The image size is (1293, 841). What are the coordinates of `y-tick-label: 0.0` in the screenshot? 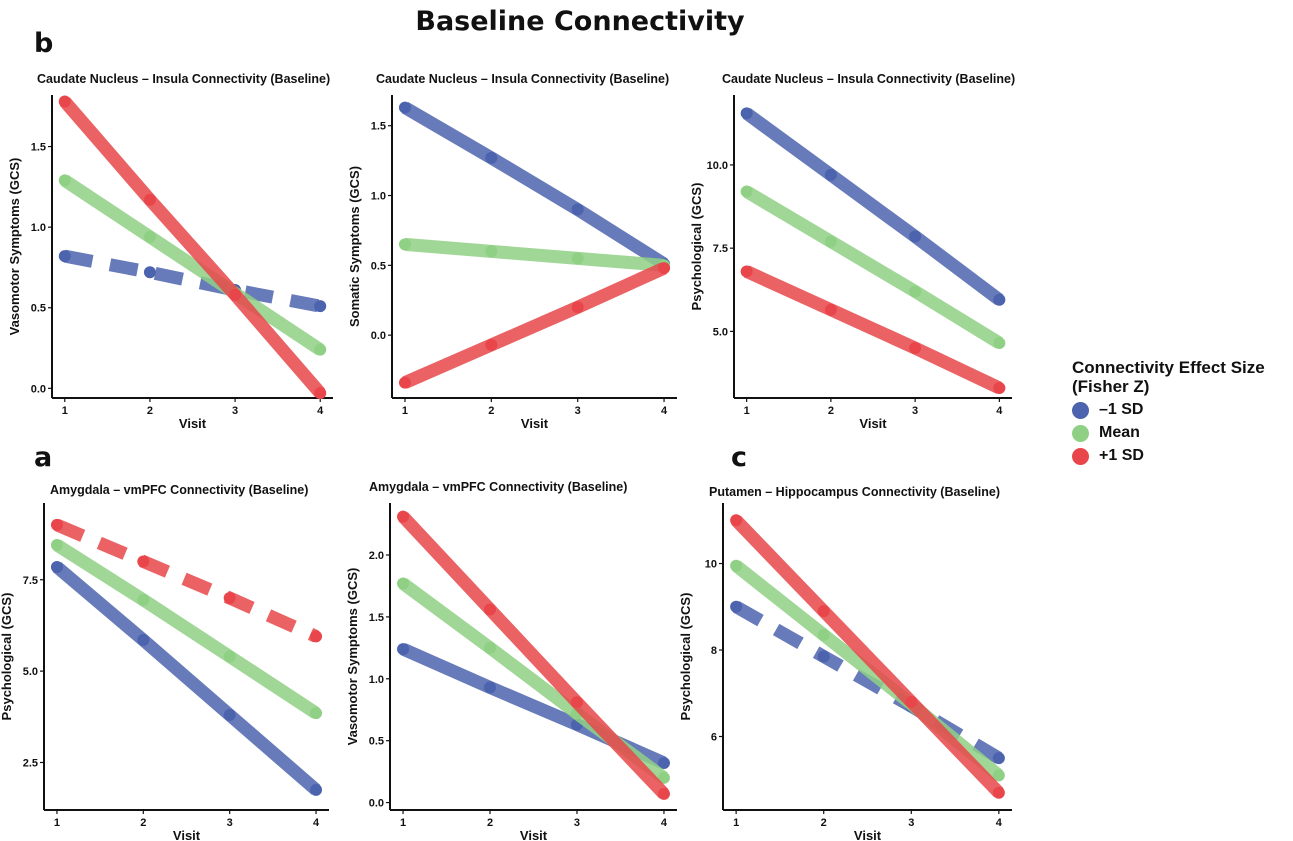 It's located at (38, 389).